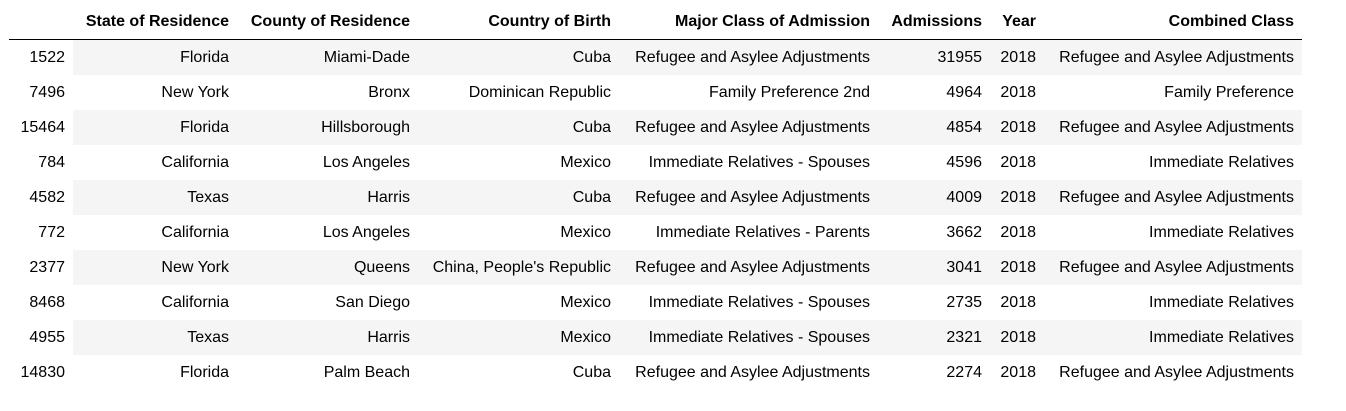 Image resolution: width=1346 pixels, height=411 pixels. What do you see at coordinates (47, 337) in the screenshot?
I see `row-index-cell: 4955` at bounding box center [47, 337].